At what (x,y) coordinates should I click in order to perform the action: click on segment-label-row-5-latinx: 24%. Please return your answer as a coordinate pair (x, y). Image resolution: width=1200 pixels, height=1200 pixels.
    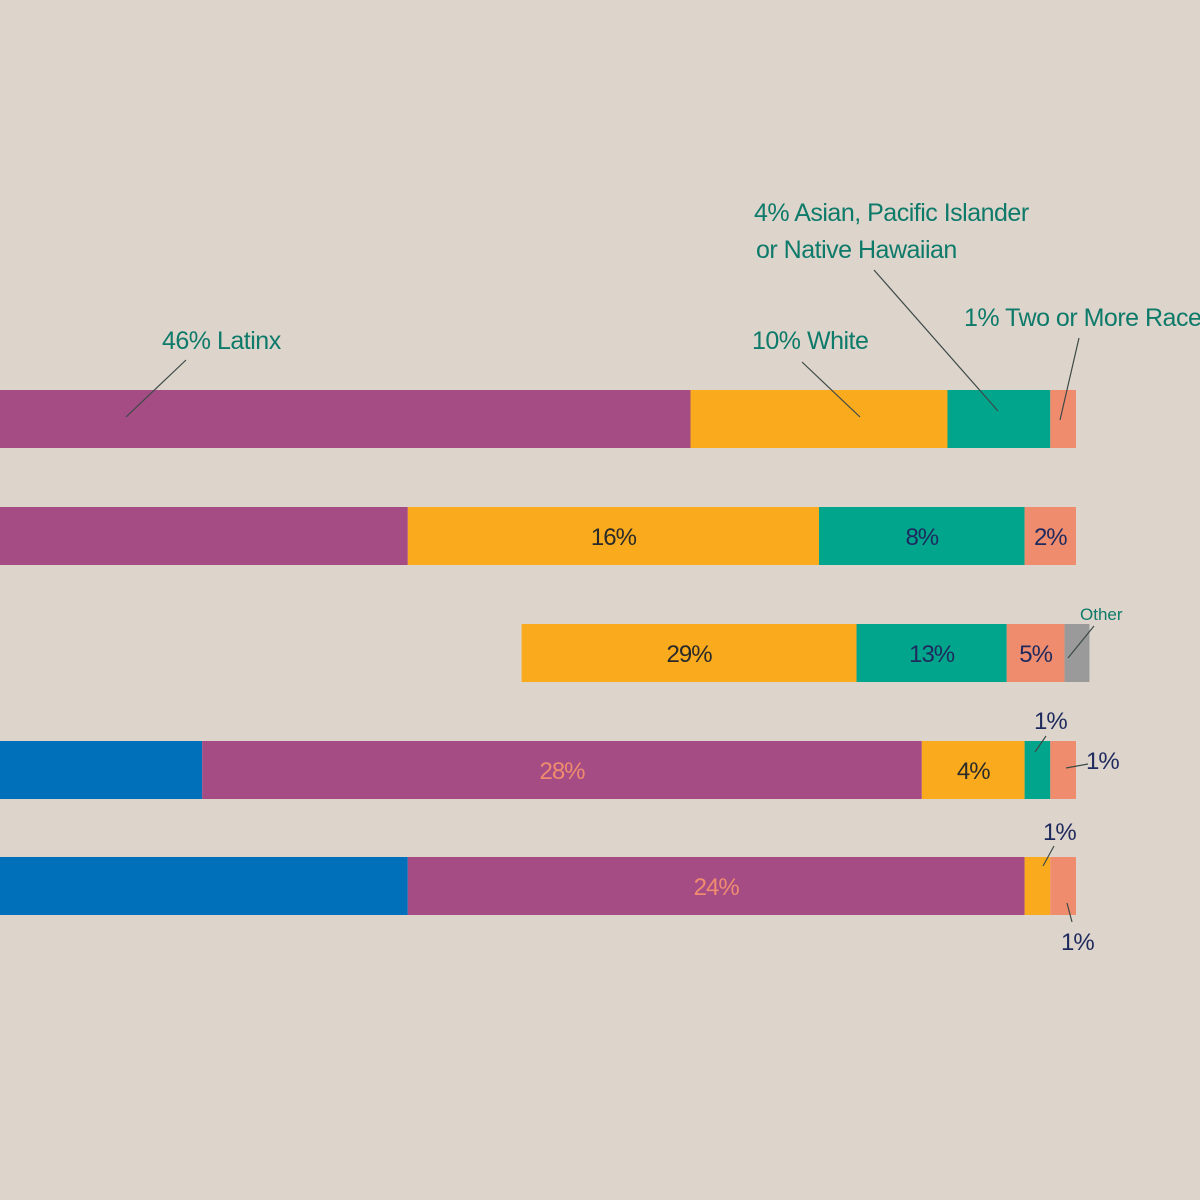
    Looking at the image, I should click on (717, 887).